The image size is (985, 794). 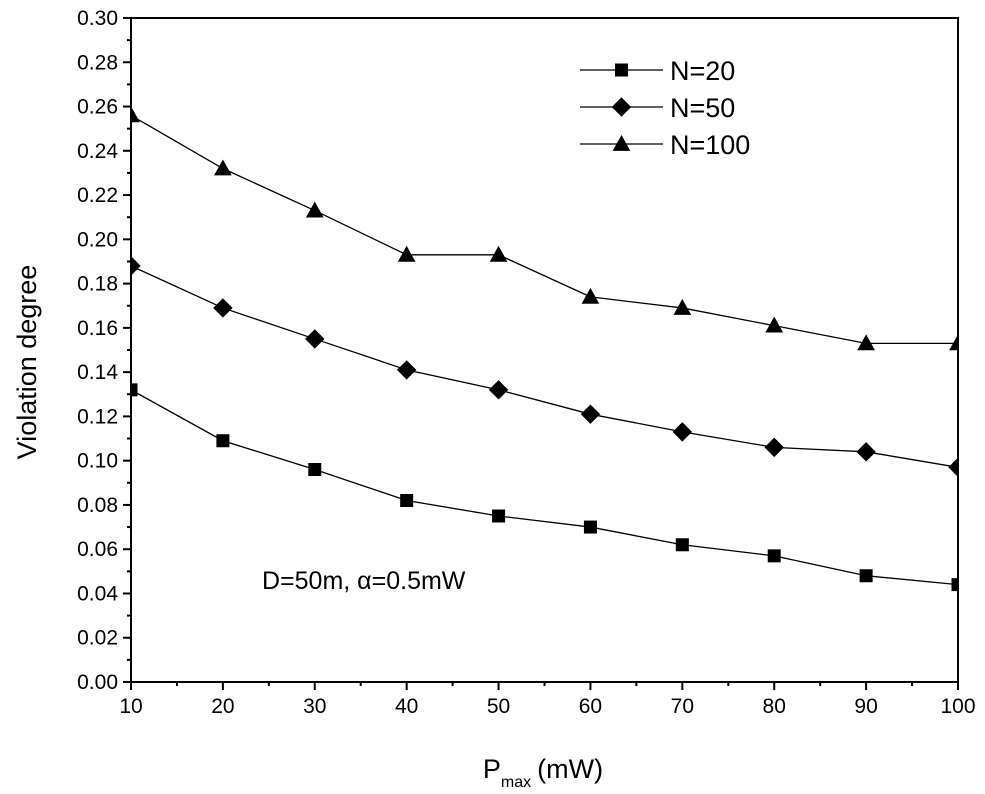 What do you see at coordinates (97, 461) in the screenshot?
I see `y-tick-label: 0.10` at bounding box center [97, 461].